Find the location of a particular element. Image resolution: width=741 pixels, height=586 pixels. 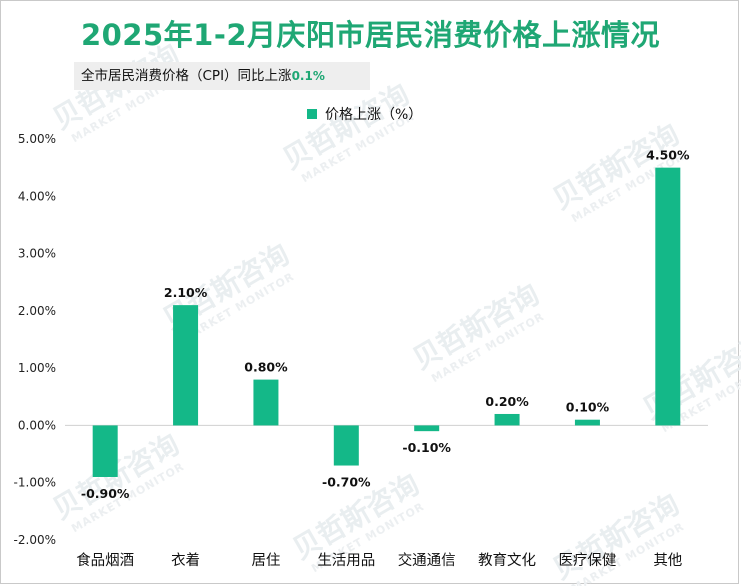

cpi-summary-text: 全市居民消费价格（CPI）同比上涨 is located at coordinates (186, 76).